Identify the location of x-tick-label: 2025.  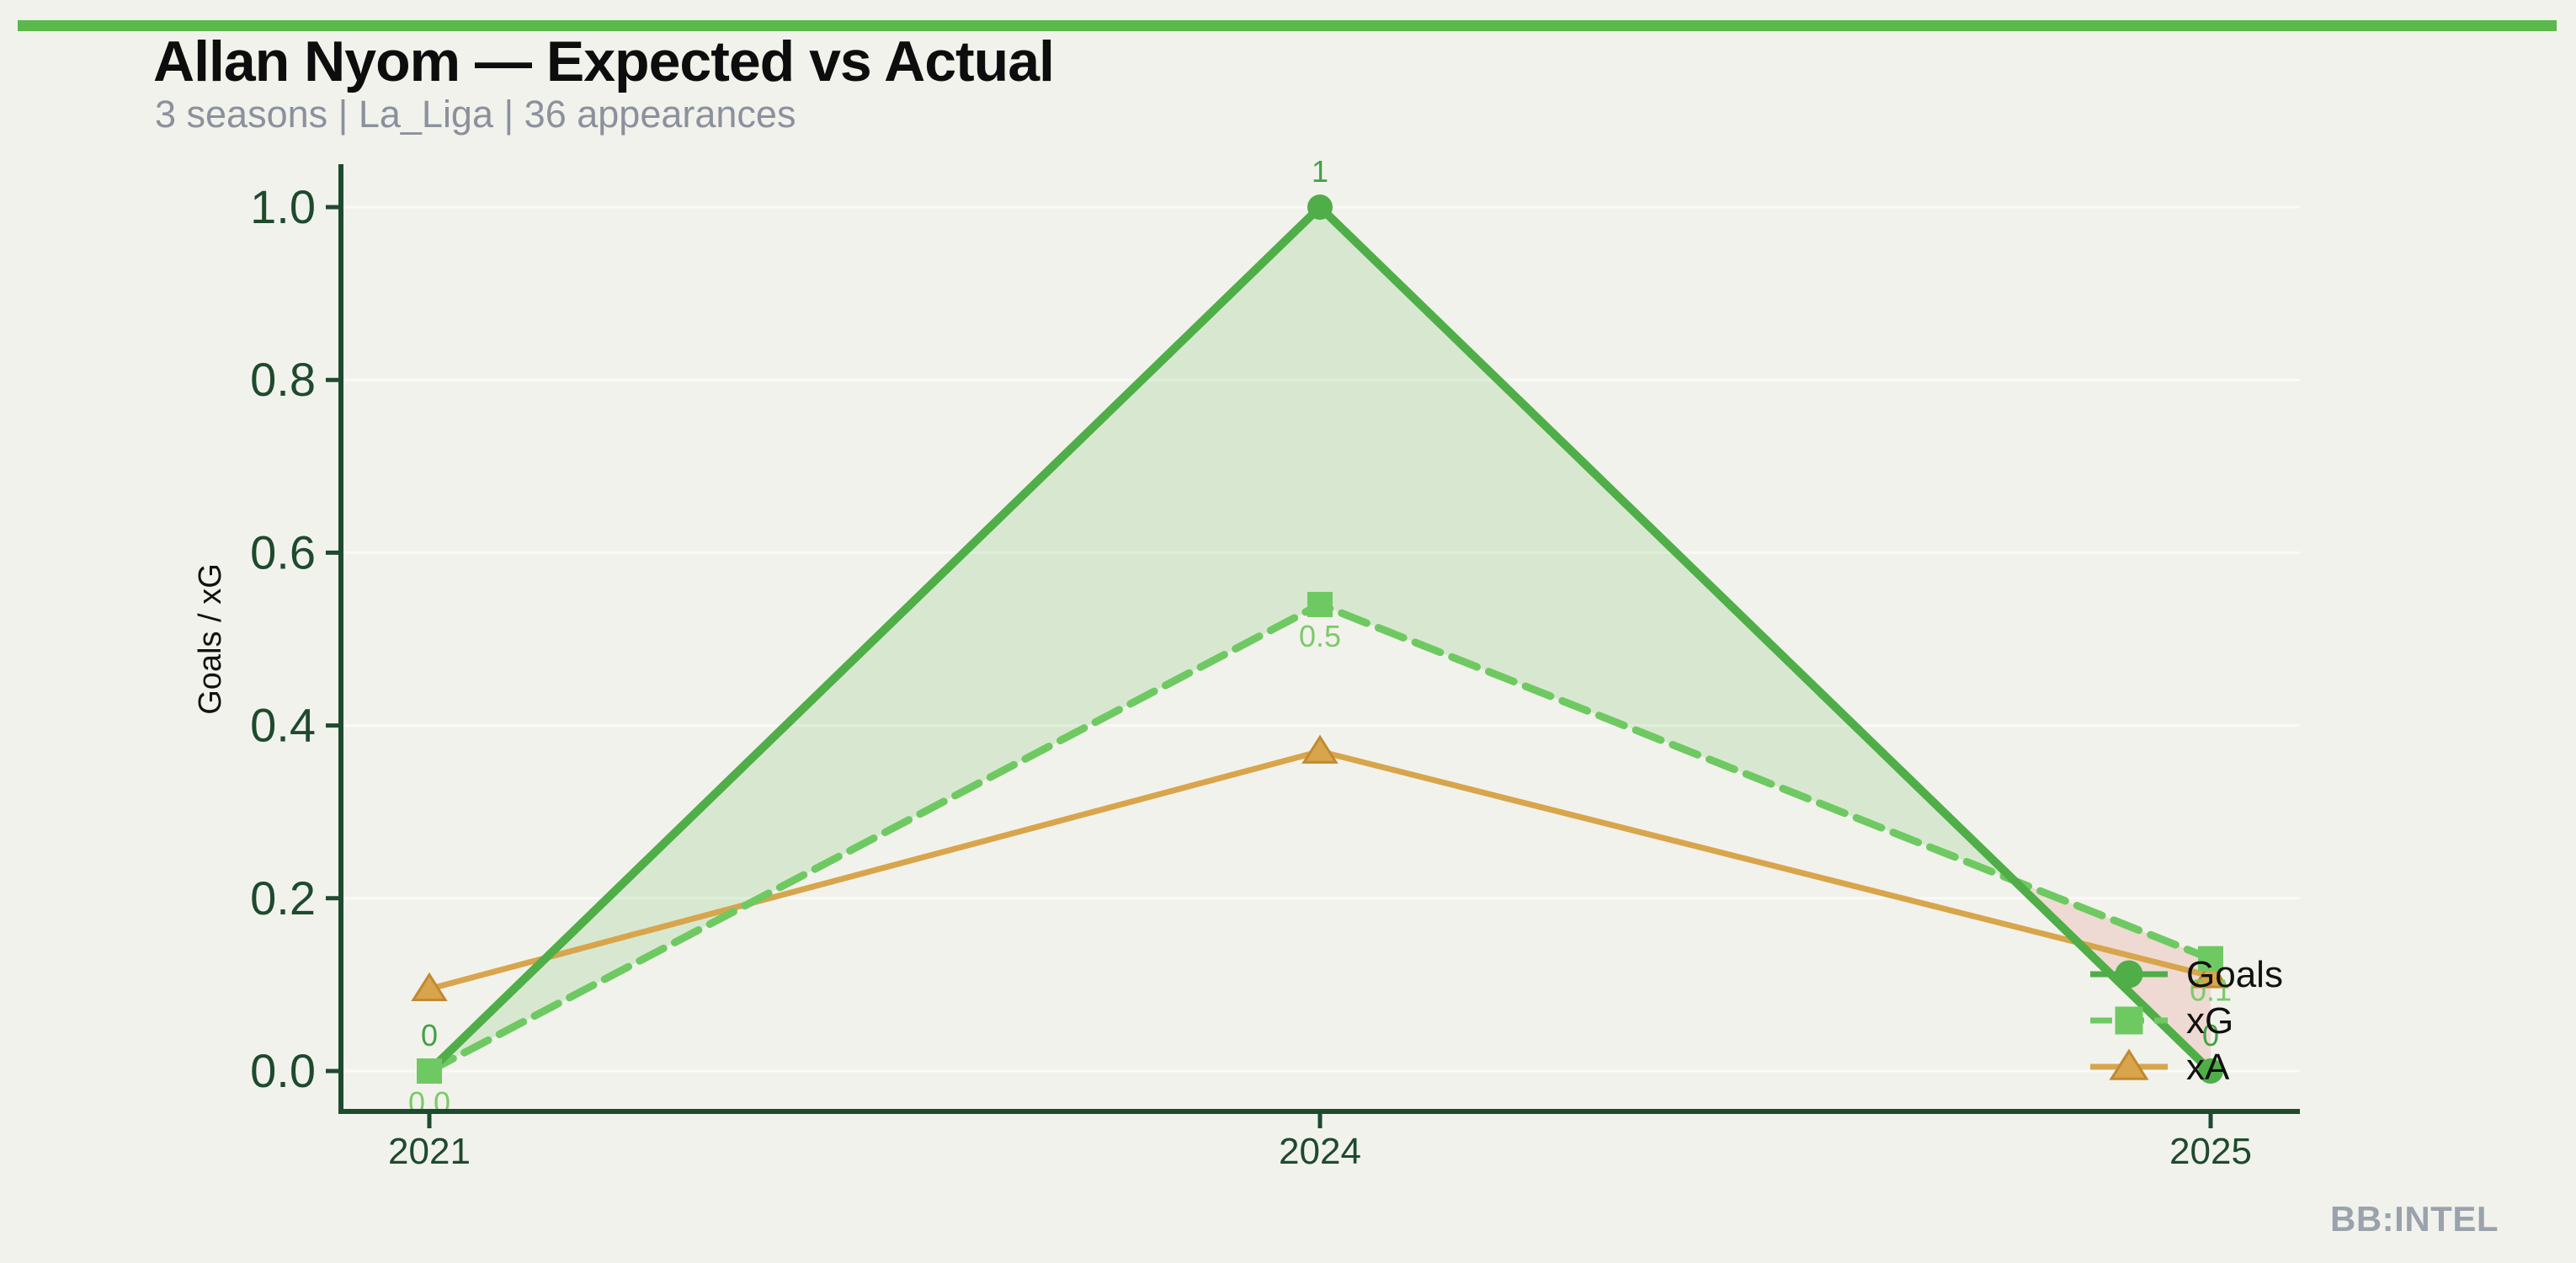
(2210, 1151).